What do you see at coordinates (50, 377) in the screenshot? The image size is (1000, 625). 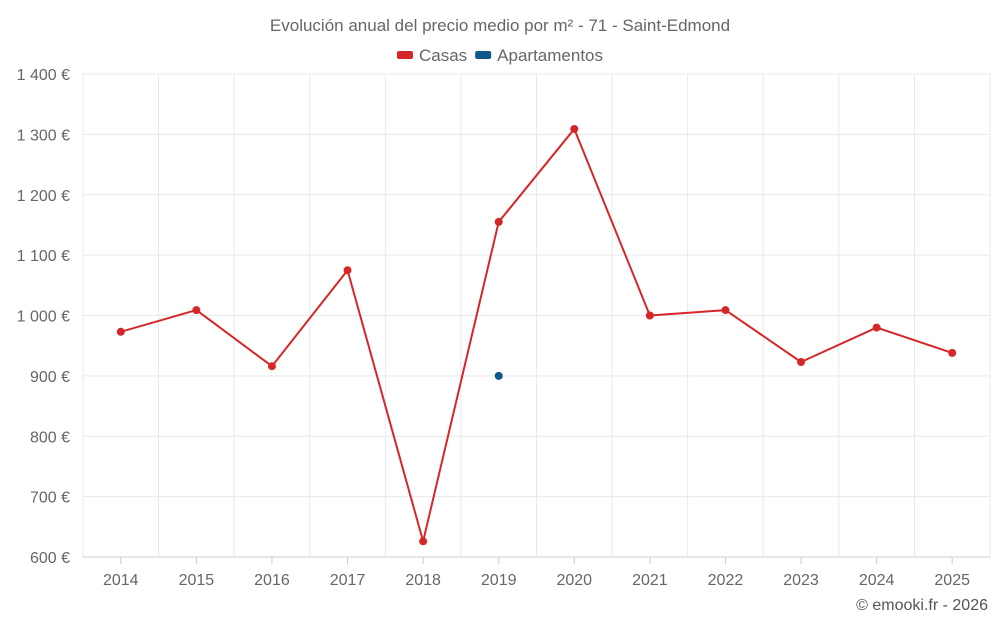 I see `y-tick-label: 900 €` at bounding box center [50, 377].